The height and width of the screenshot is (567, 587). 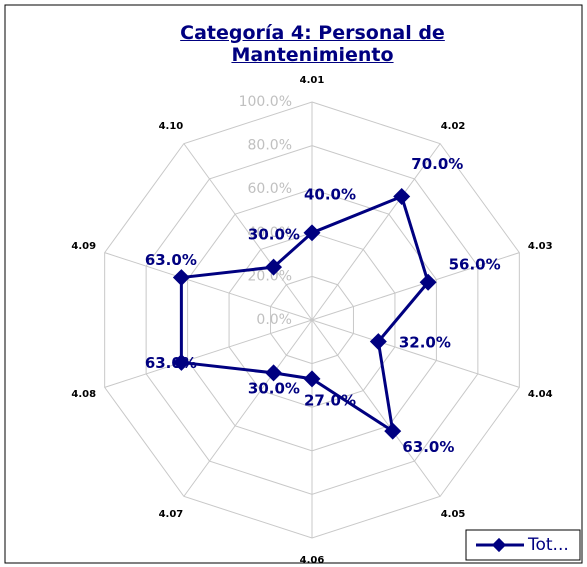 What do you see at coordinates (312, 80) in the screenshot?
I see `category-label: 4.01` at bounding box center [312, 80].